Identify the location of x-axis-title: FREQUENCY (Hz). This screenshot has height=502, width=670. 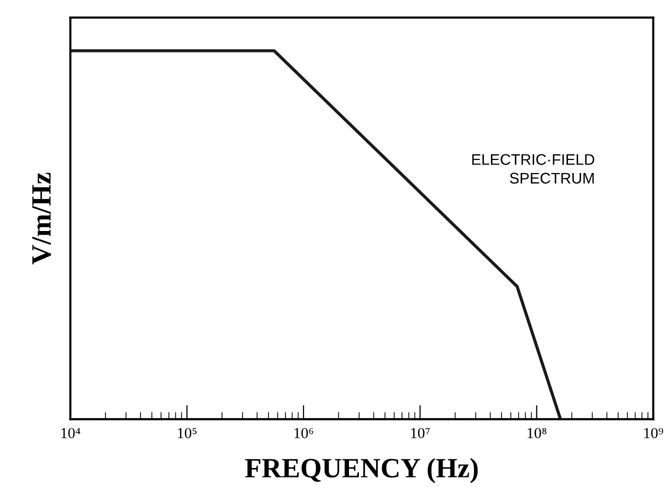
(361, 471).